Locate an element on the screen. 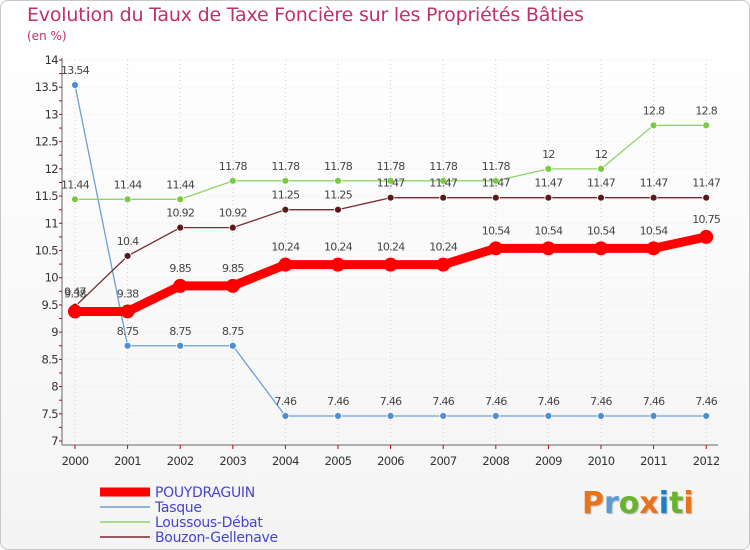 The width and height of the screenshot is (750, 550). y-axis: 7 7.5 8 8.5 9 9.5 10 10.5 11 11.5 12 12.5 13 13.5 14 is located at coordinates (49, 250).